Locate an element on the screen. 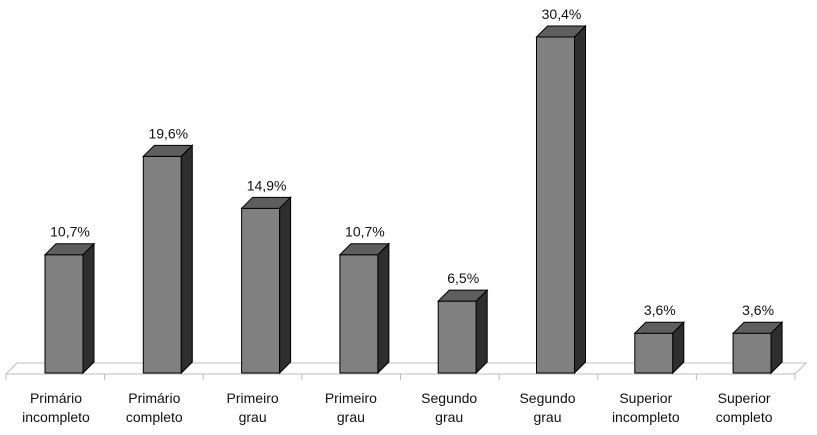 The image size is (817, 435). data-label: 14,9% is located at coordinates (267, 185).